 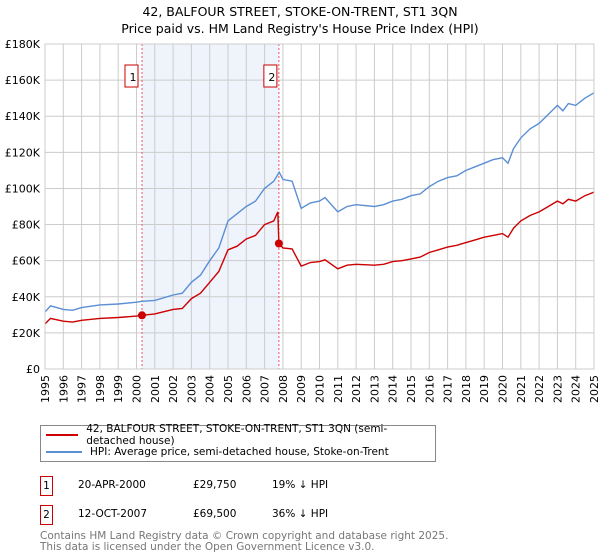 What do you see at coordinates (82, 389) in the screenshot?
I see `x-tick-label: 1997` at bounding box center [82, 389].